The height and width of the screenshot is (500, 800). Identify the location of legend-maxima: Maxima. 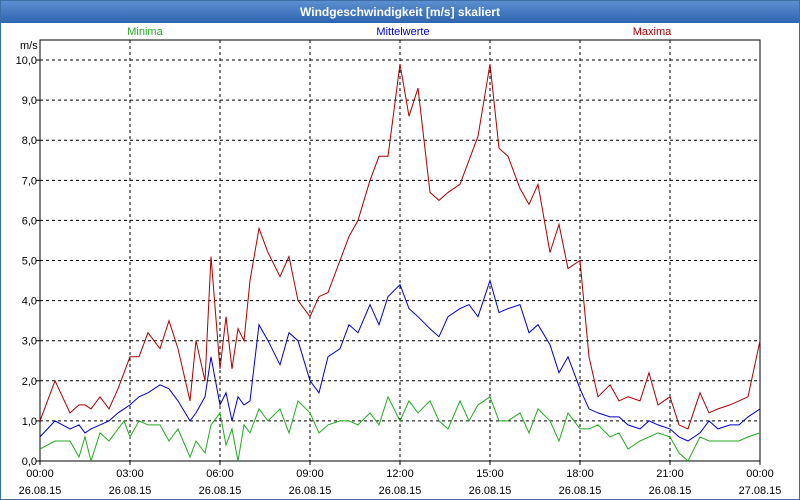
(652, 32).